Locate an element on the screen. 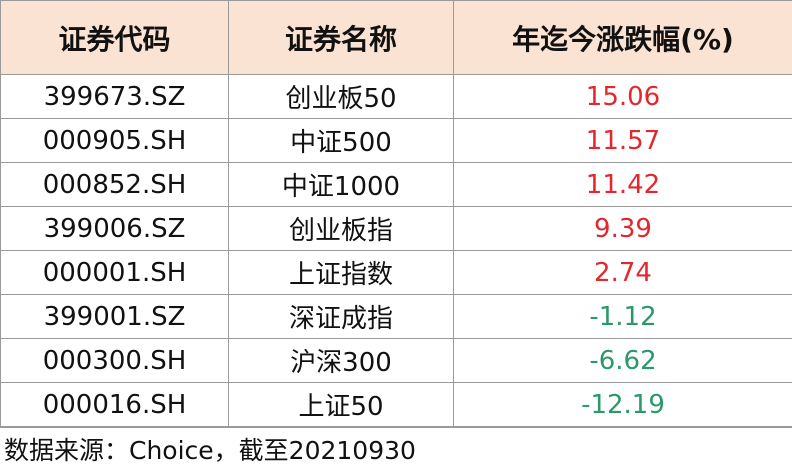 This screenshot has height=473, width=792. change-cell: -6.62 is located at coordinates (623, 361).